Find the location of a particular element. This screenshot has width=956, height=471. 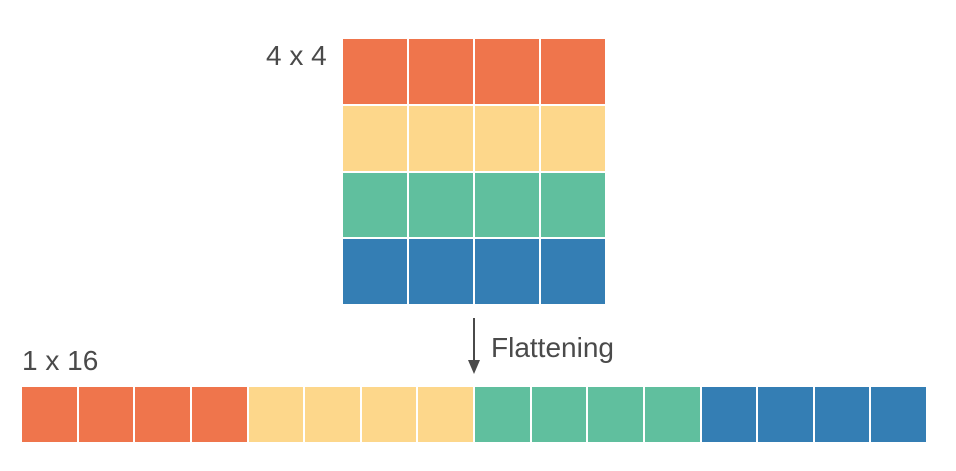

matrix-cell-r4-c4 is located at coordinates (573, 271).